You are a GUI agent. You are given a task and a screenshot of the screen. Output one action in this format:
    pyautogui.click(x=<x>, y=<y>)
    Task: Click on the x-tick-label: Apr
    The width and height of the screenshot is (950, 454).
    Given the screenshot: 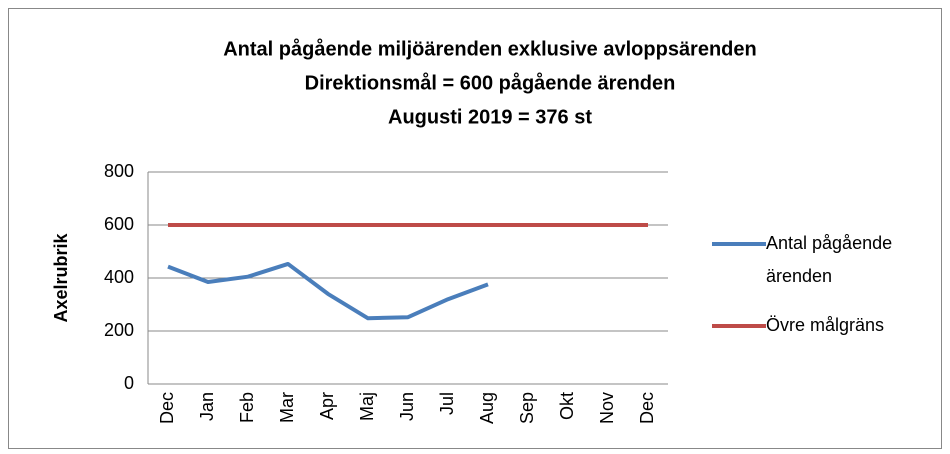 What is the action you would take?
    pyautogui.click(x=327, y=406)
    